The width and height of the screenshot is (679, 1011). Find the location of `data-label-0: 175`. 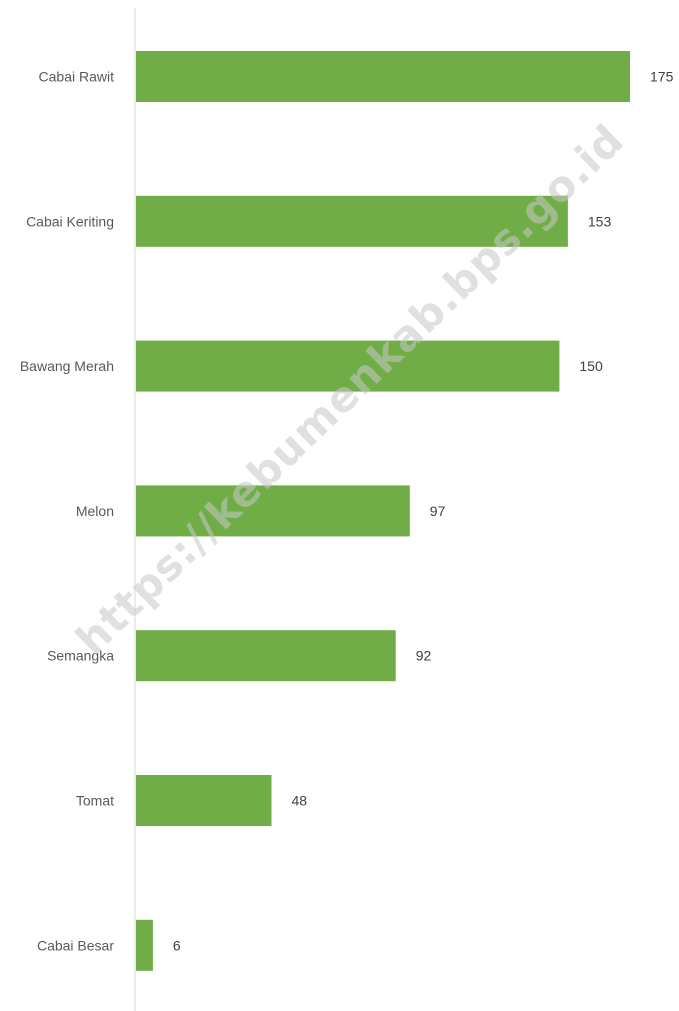

data-label-0: 175 is located at coordinates (662, 77).